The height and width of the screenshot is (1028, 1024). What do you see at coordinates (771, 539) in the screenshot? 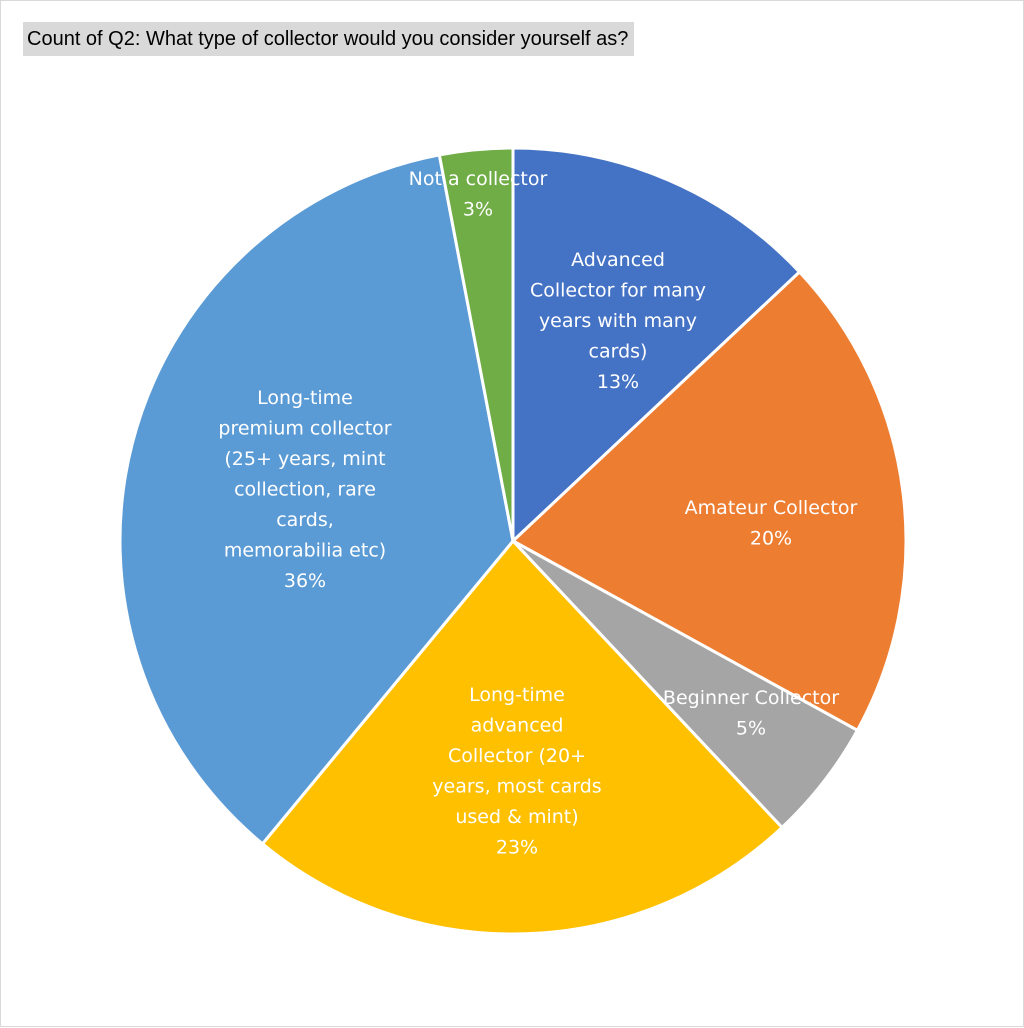
I see `slice-percent: 20%` at bounding box center [771, 539].